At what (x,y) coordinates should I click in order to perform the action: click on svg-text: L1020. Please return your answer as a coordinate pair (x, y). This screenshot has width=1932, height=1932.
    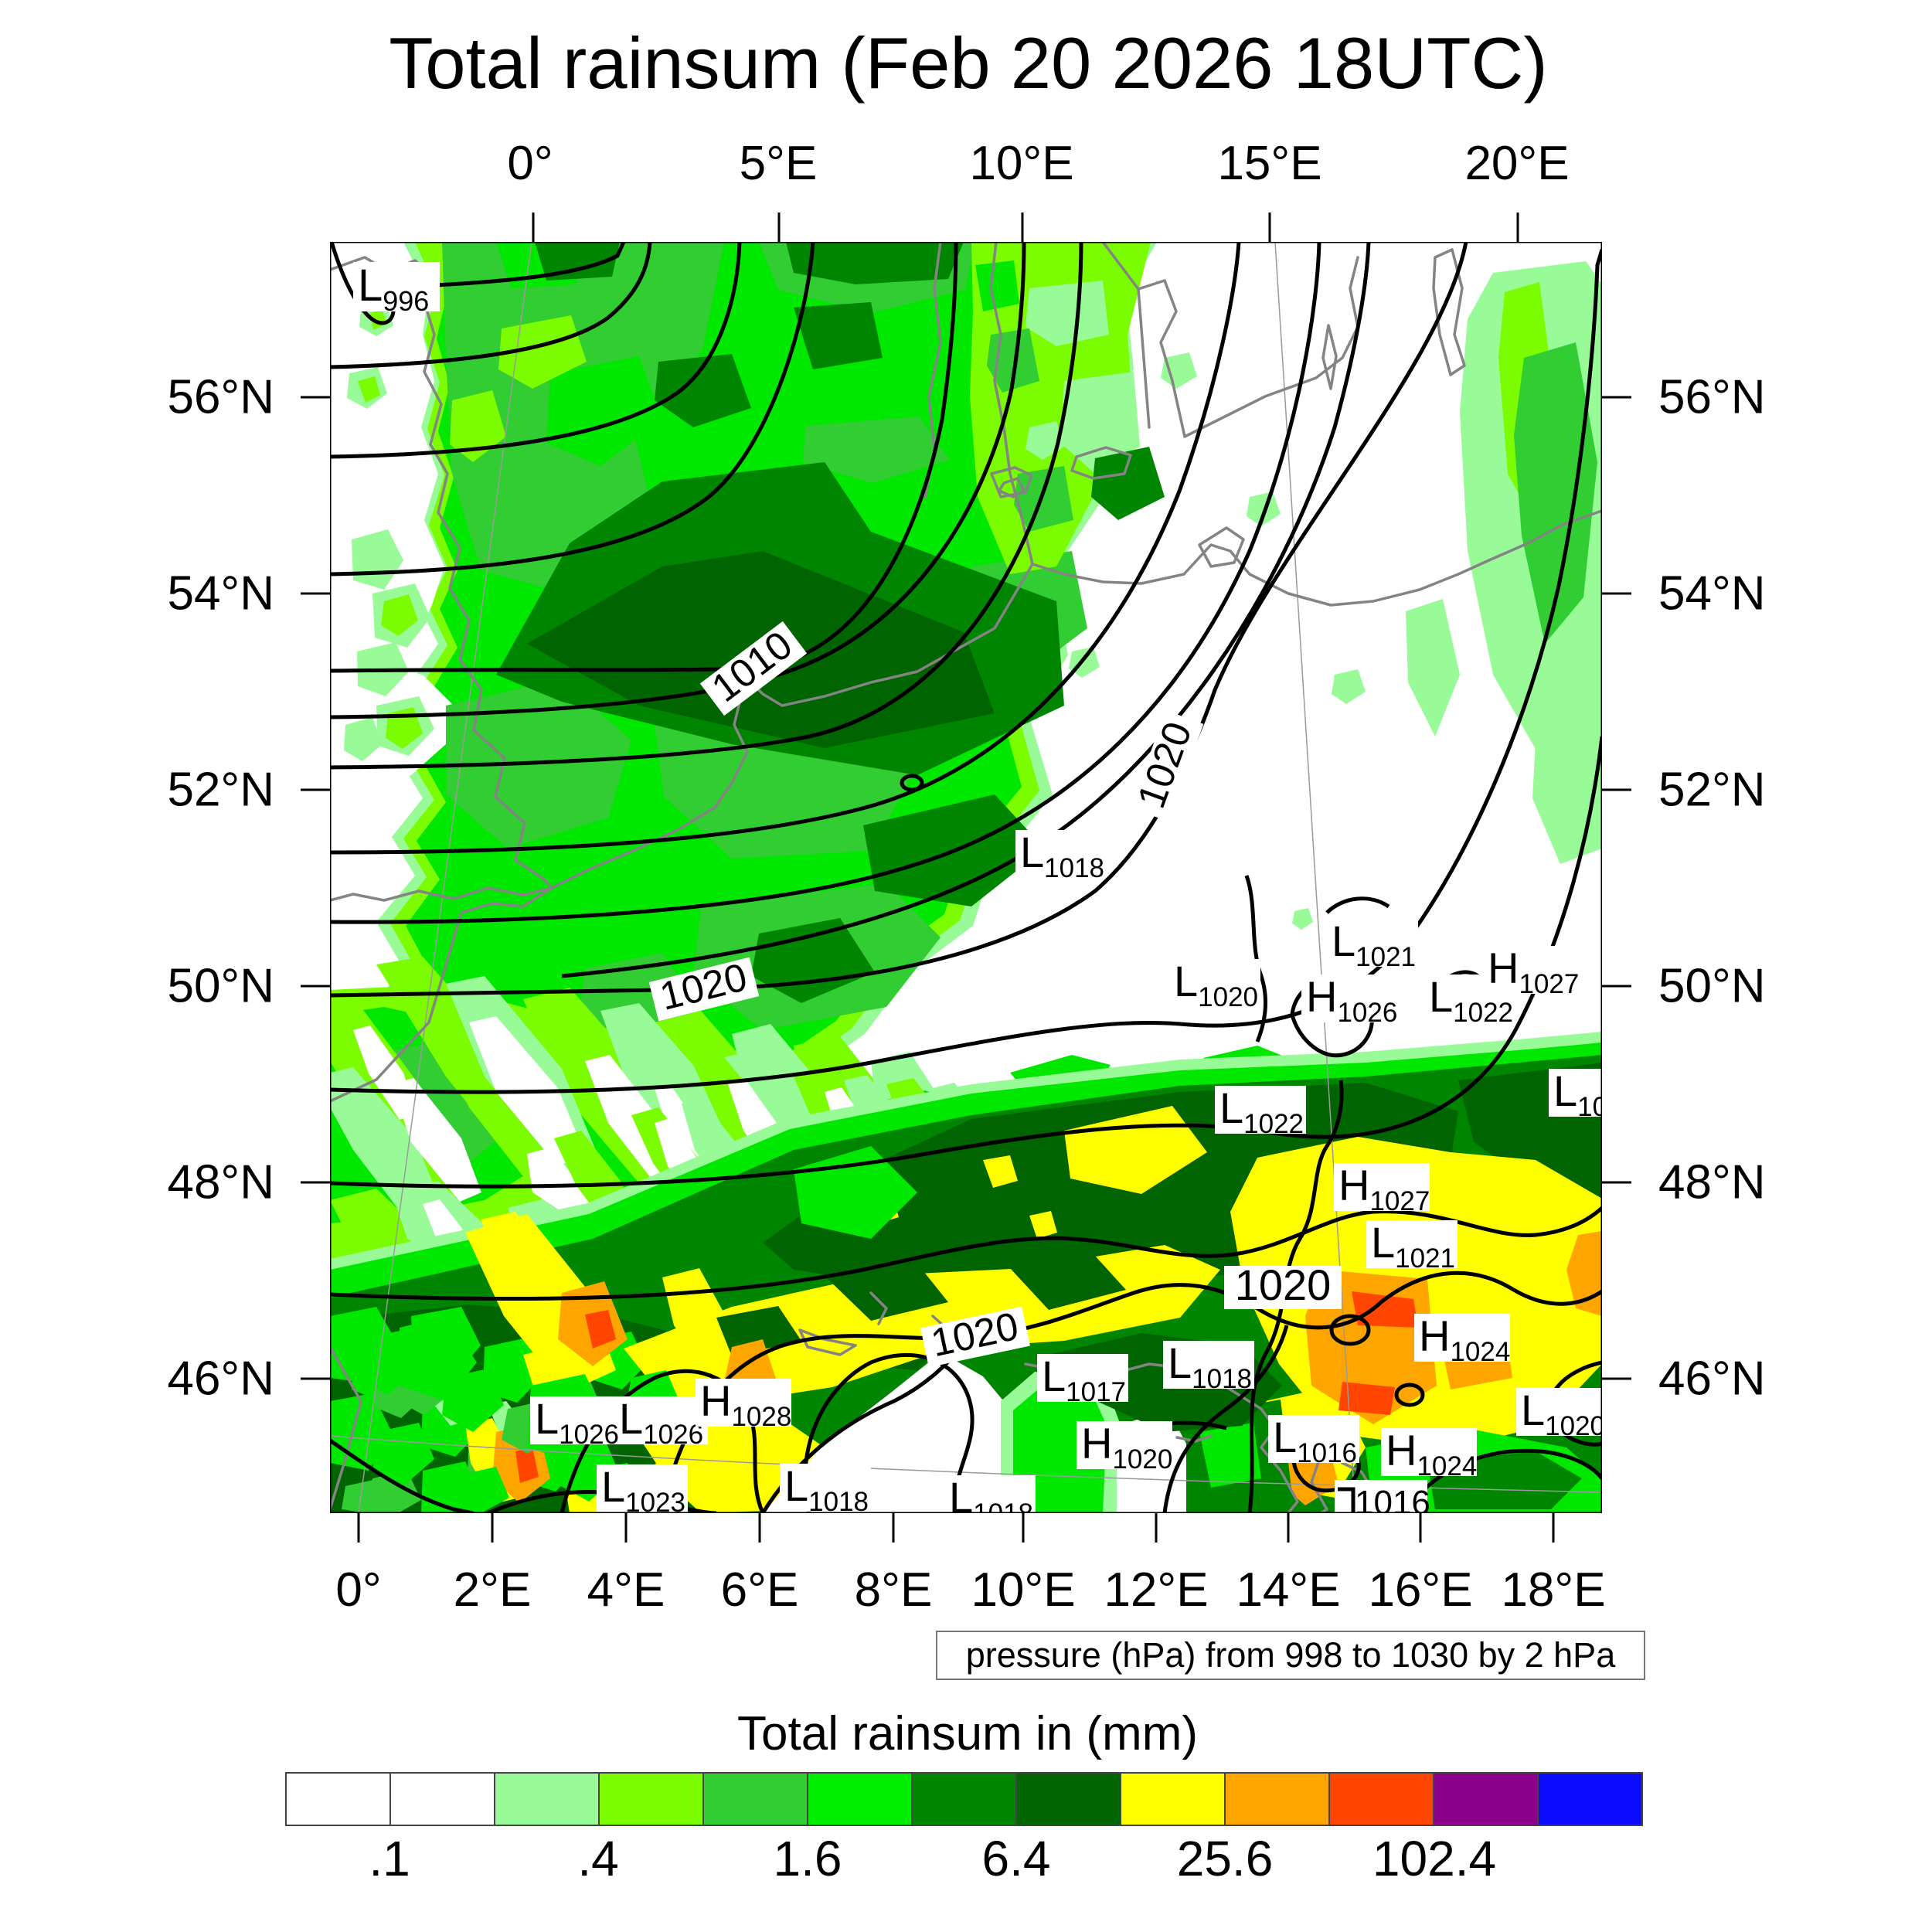
    Looking at the image, I should click on (1561, 1413).